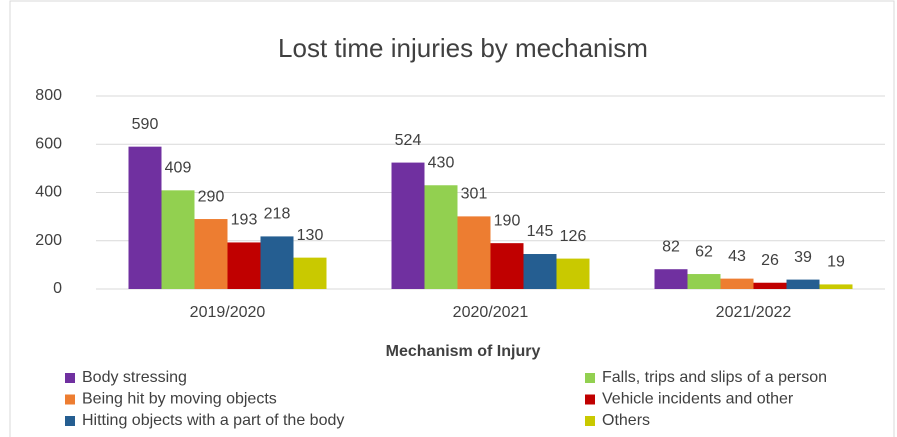 This screenshot has width=897, height=437. What do you see at coordinates (134, 377) in the screenshot?
I see `legend-label: Body stressing` at bounding box center [134, 377].